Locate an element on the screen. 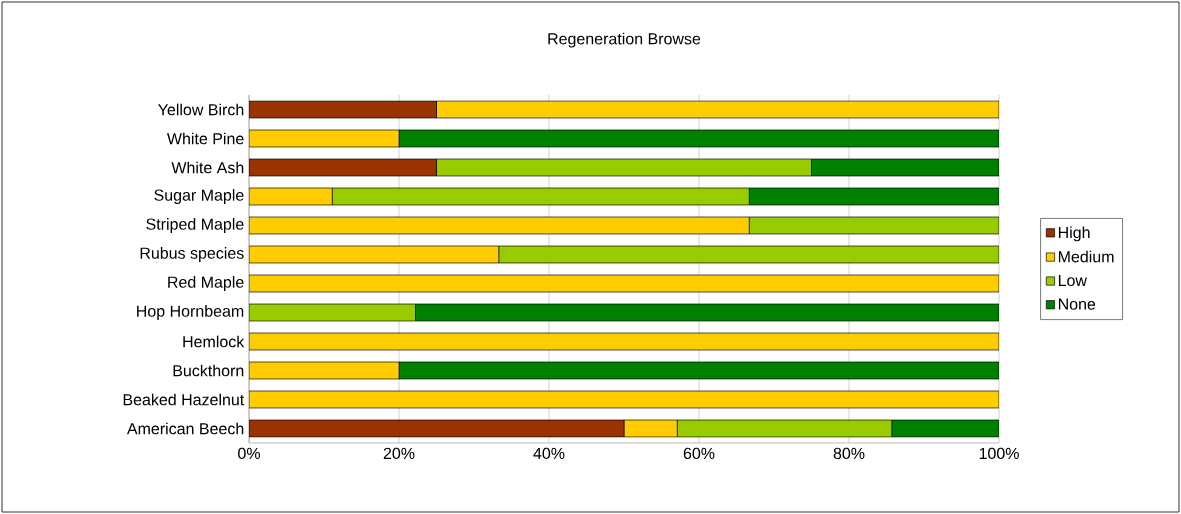 Image resolution: width=1181 pixels, height=514 pixels. y-tick-label: Red Maple is located at coordinates (206, 283).